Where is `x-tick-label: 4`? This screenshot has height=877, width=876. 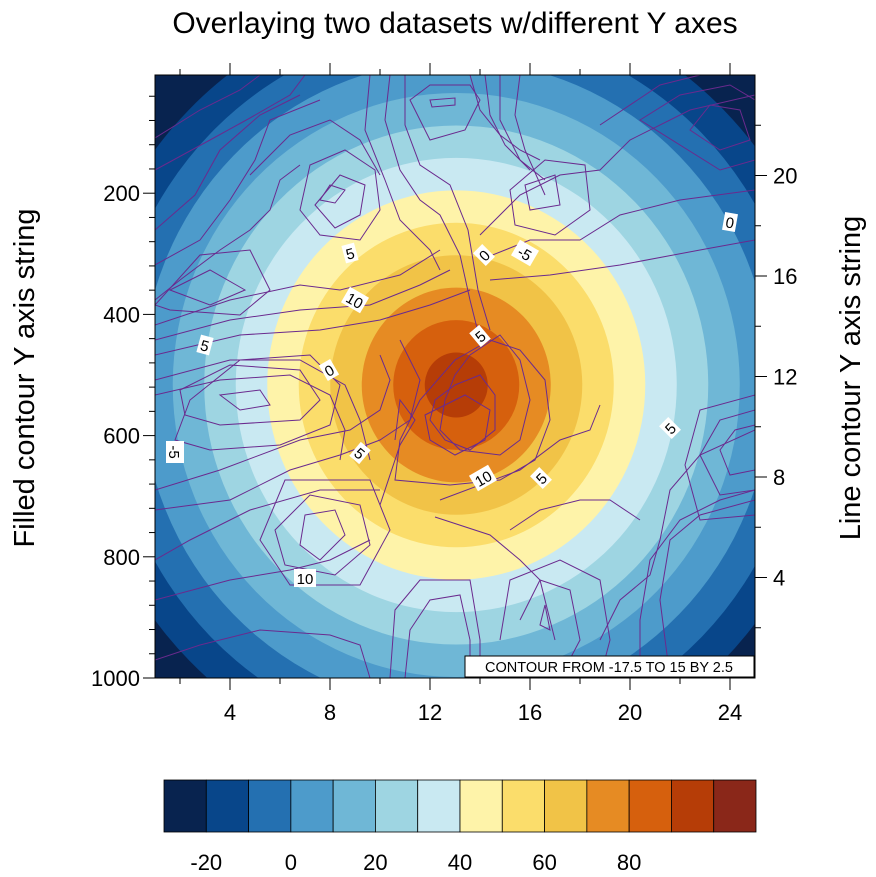 x-tick-label: 4 is located at coordinates (230, 712).